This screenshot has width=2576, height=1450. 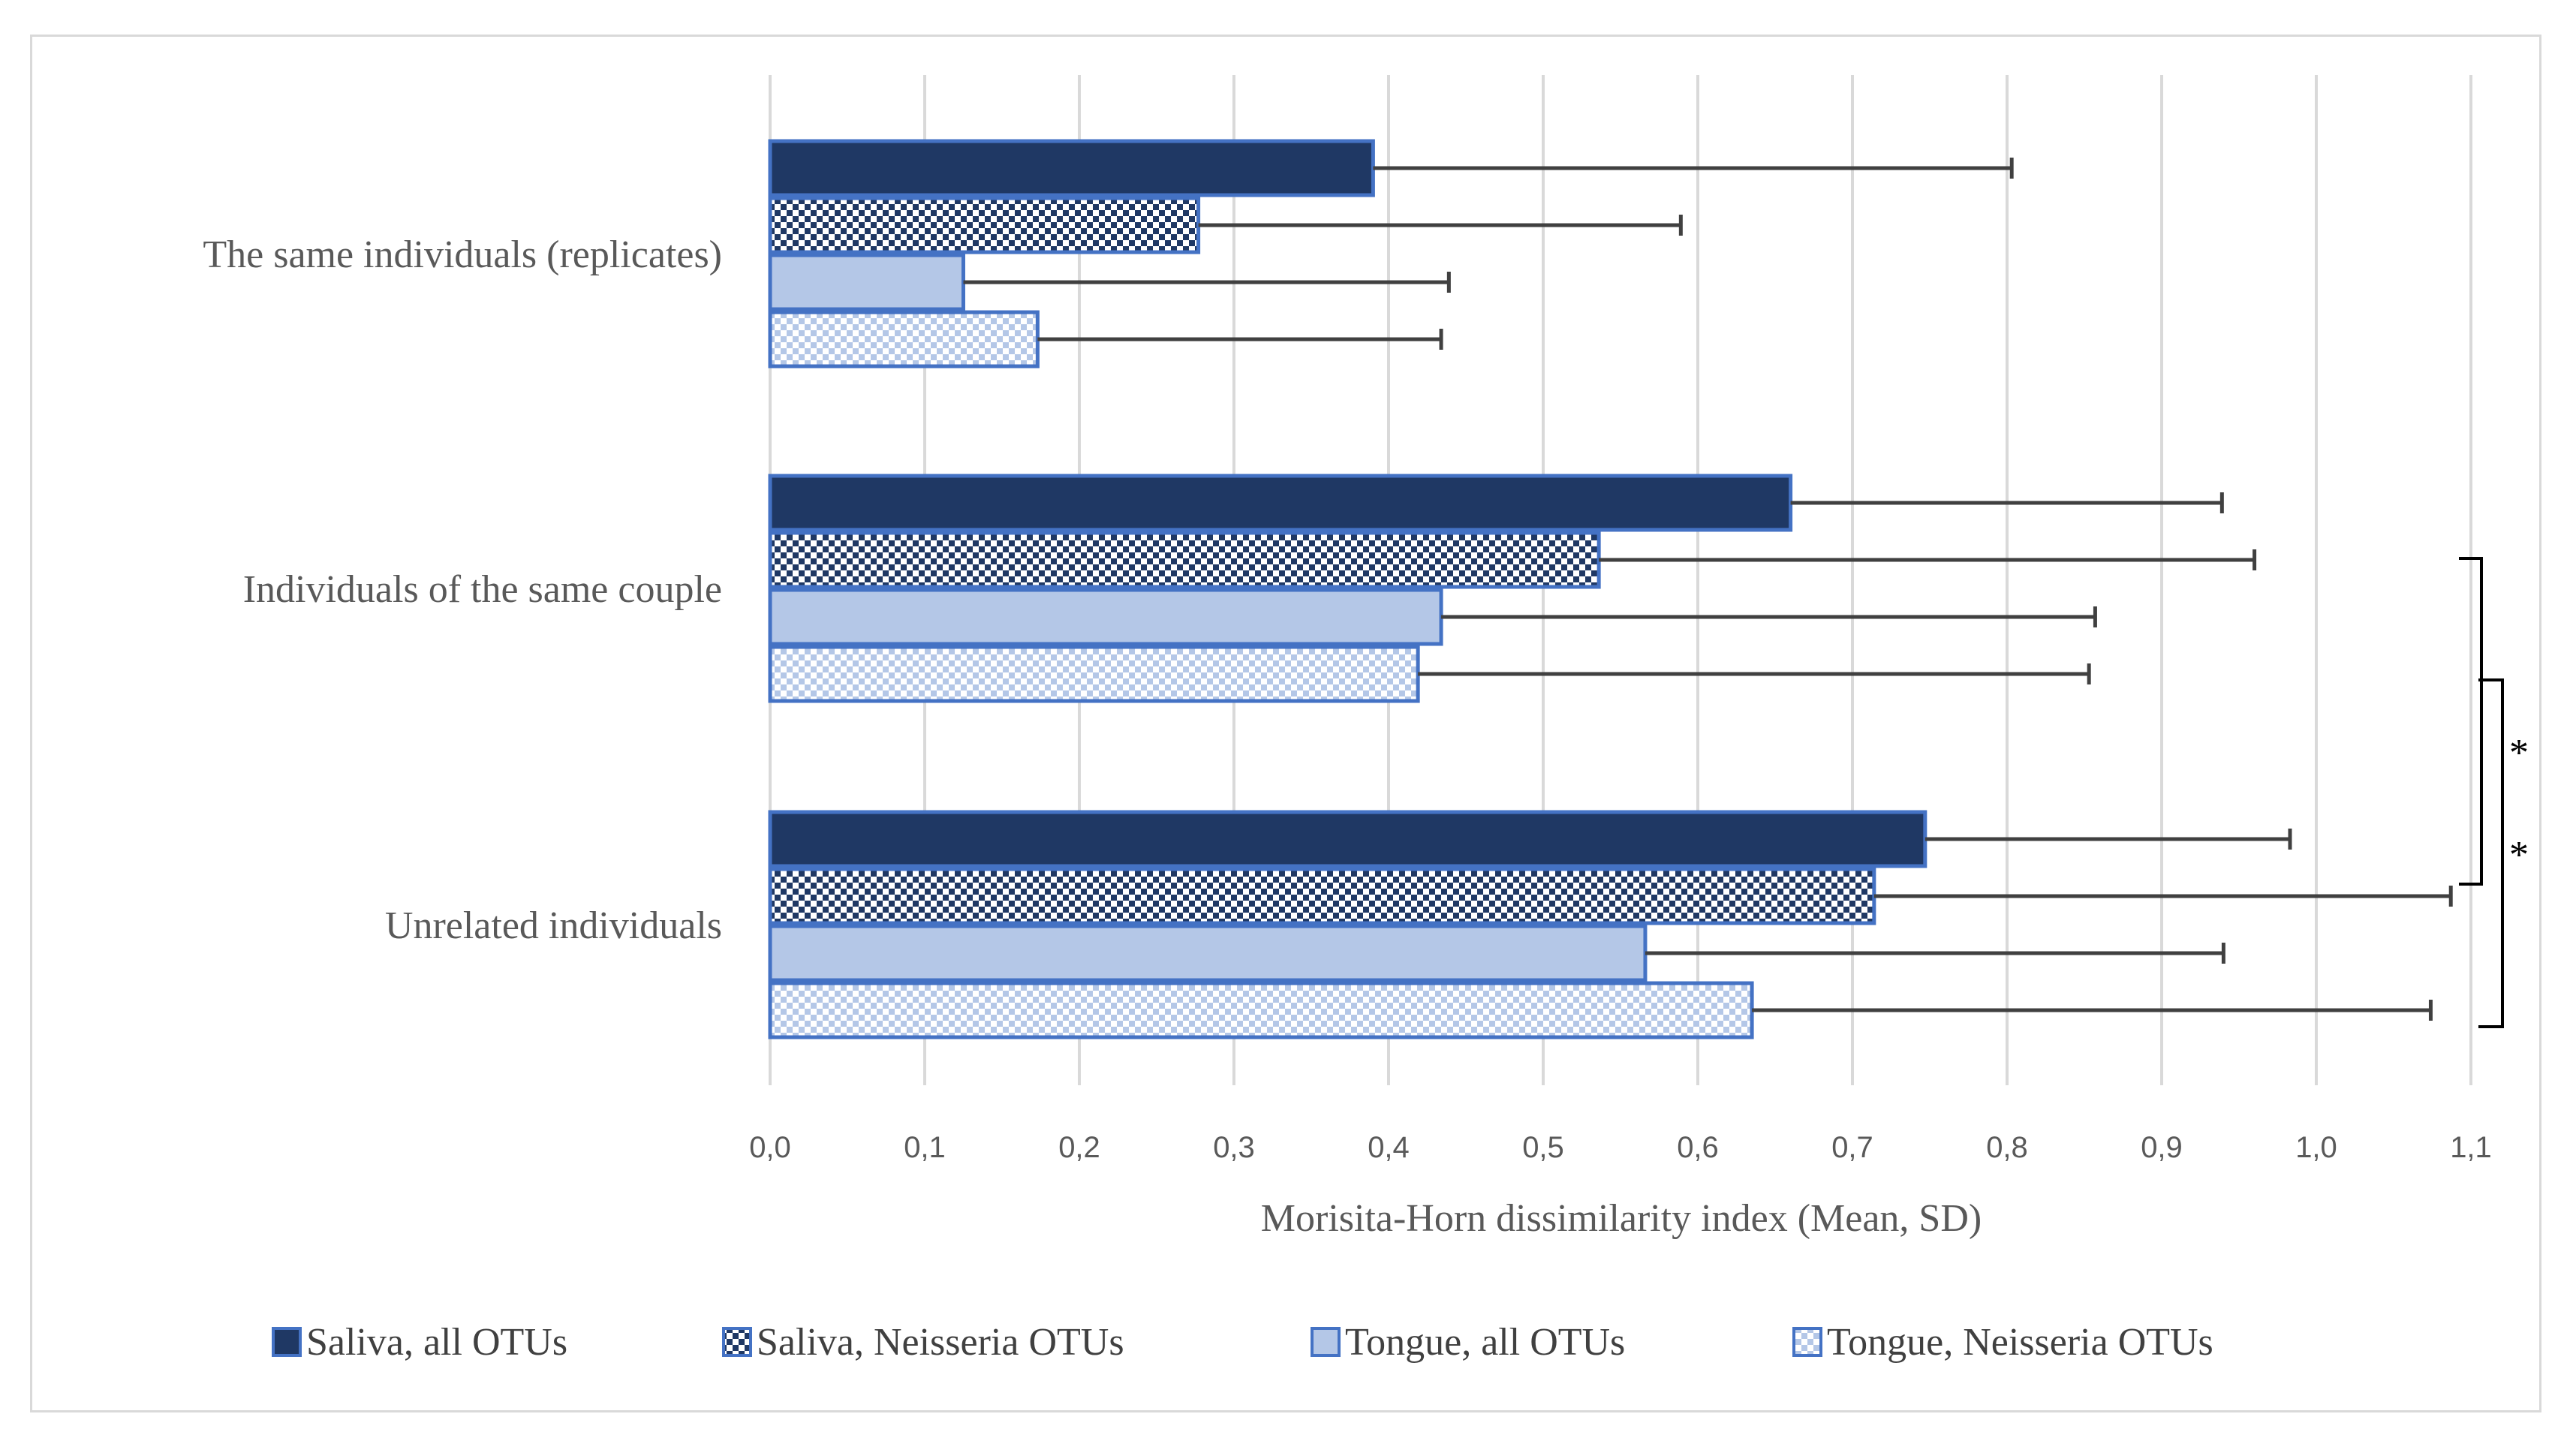 I want to click on category-label: The same individuals (replicates), so click(x=462, y=254).